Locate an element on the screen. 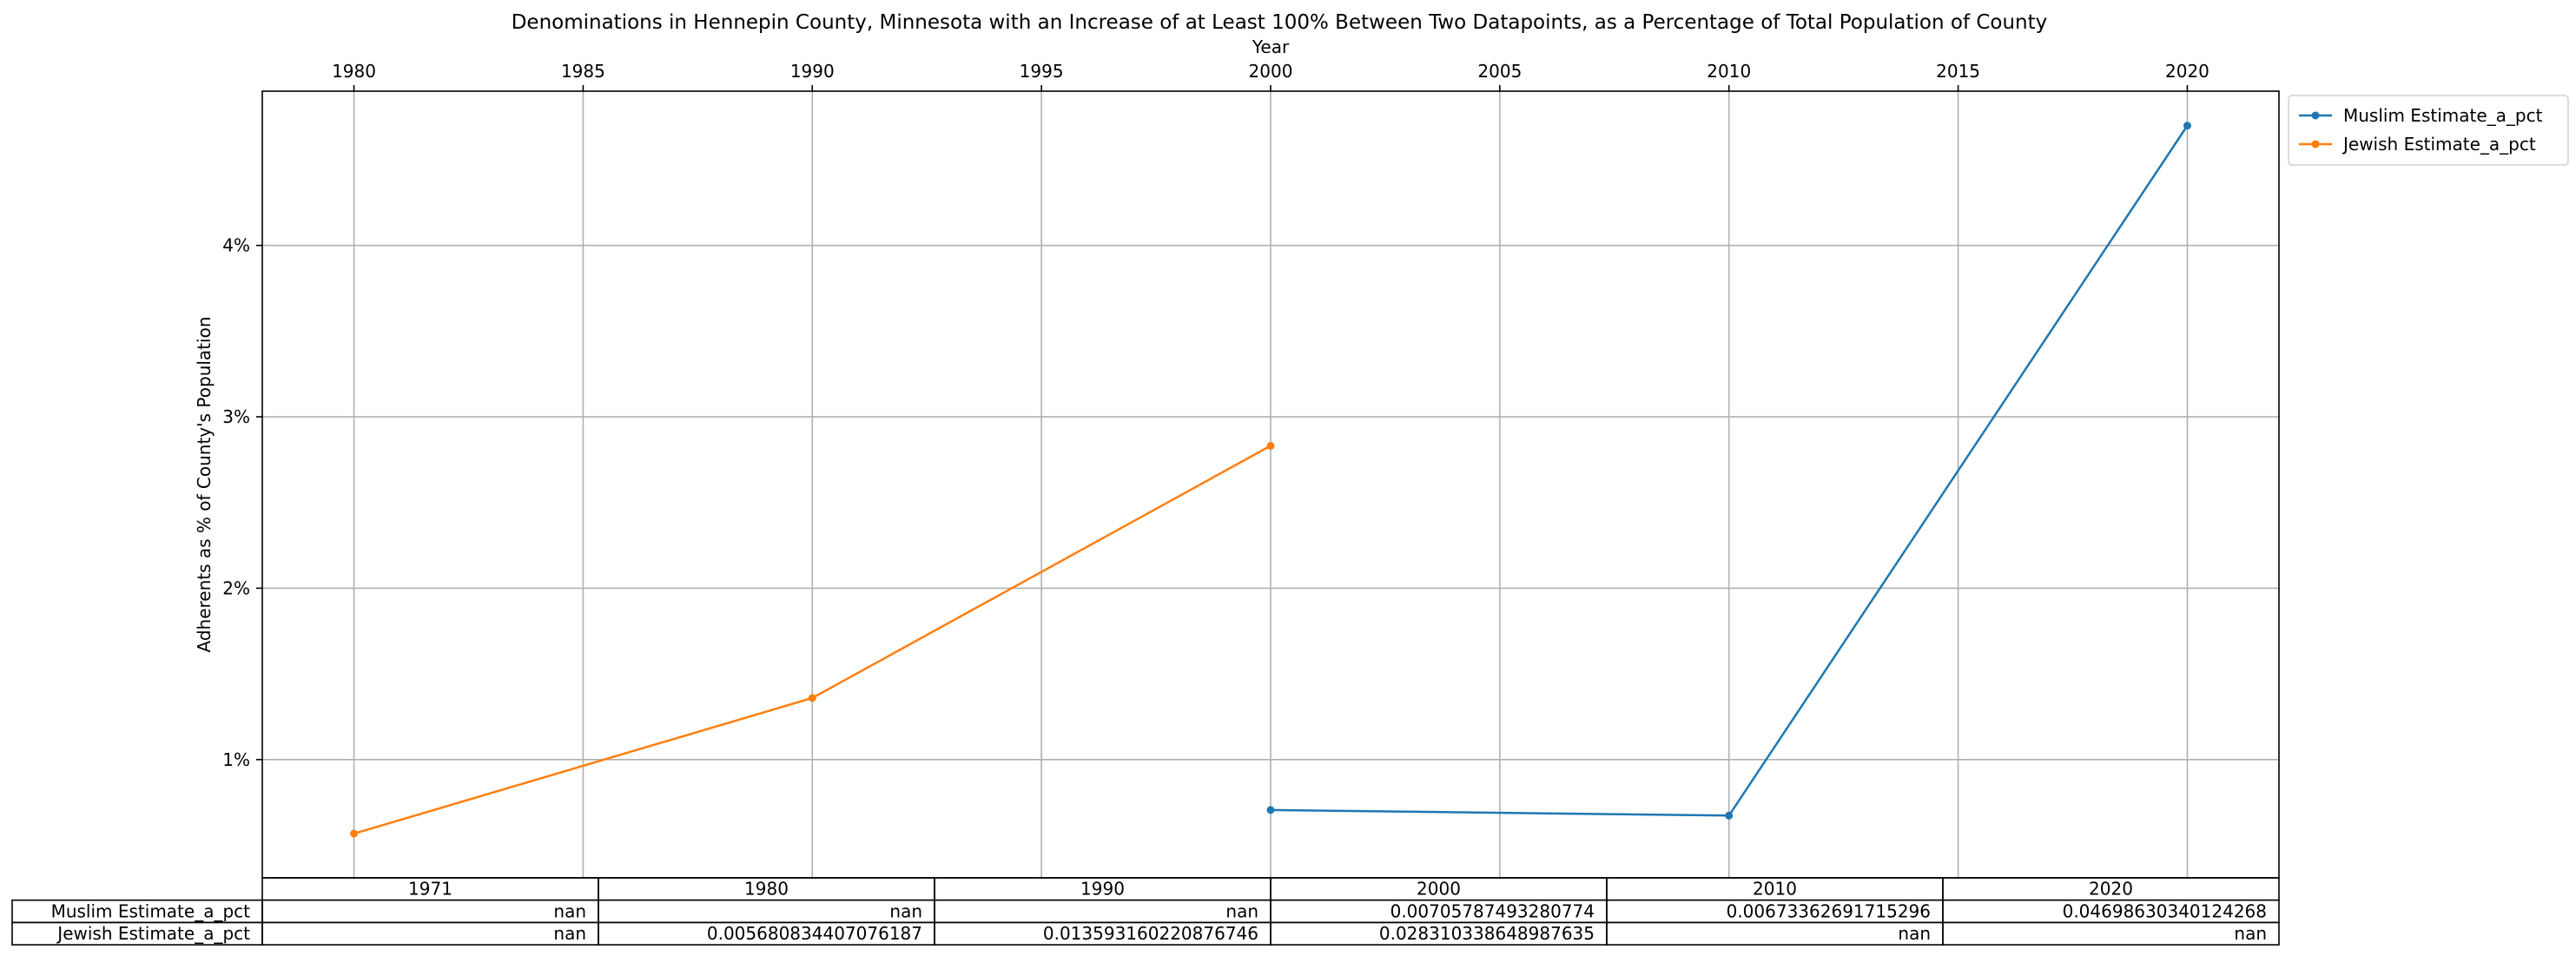  x-axis: 1980 1985 1990 1995 2000 2005 2010 2015 2020 is located at coordinates (1271, 76).